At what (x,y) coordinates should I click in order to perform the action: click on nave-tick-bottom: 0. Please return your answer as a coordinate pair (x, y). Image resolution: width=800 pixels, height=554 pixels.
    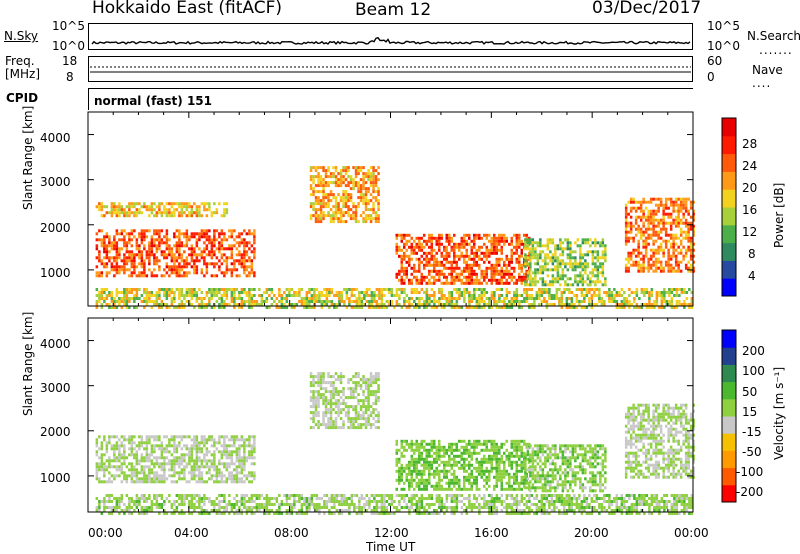
    Looking at the image, I should click on (711, 77).